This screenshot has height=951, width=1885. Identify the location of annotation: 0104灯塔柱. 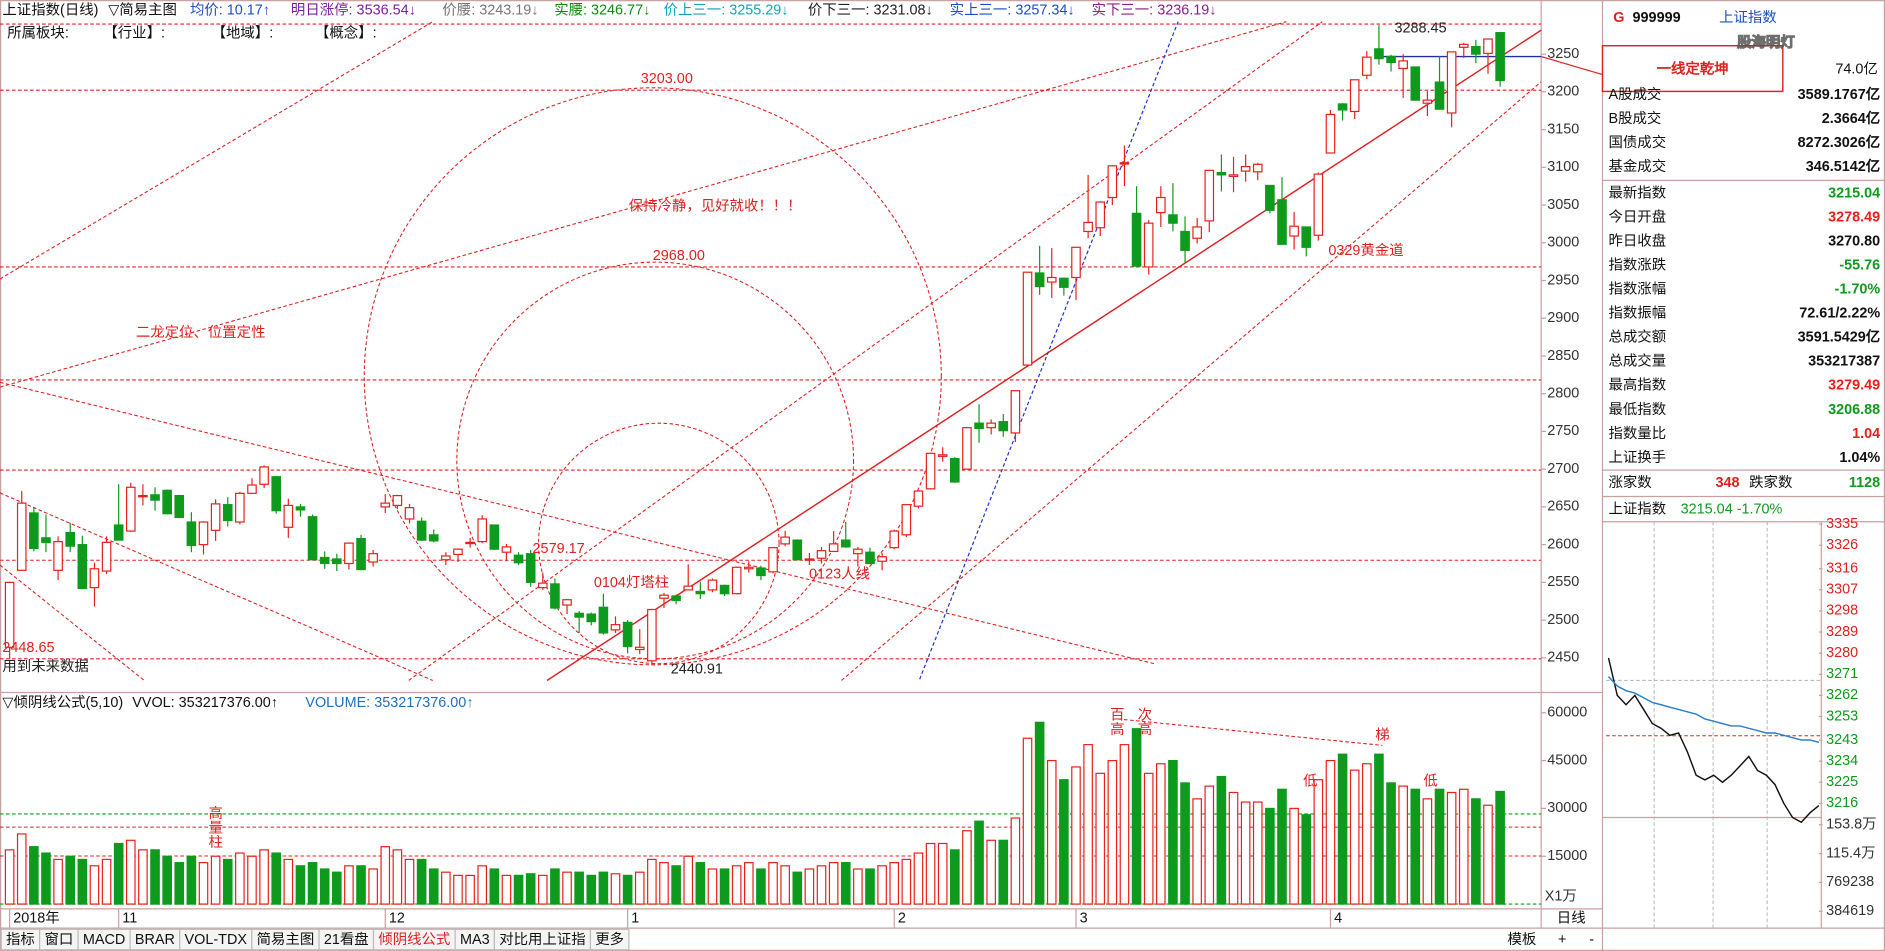
(631, 582).